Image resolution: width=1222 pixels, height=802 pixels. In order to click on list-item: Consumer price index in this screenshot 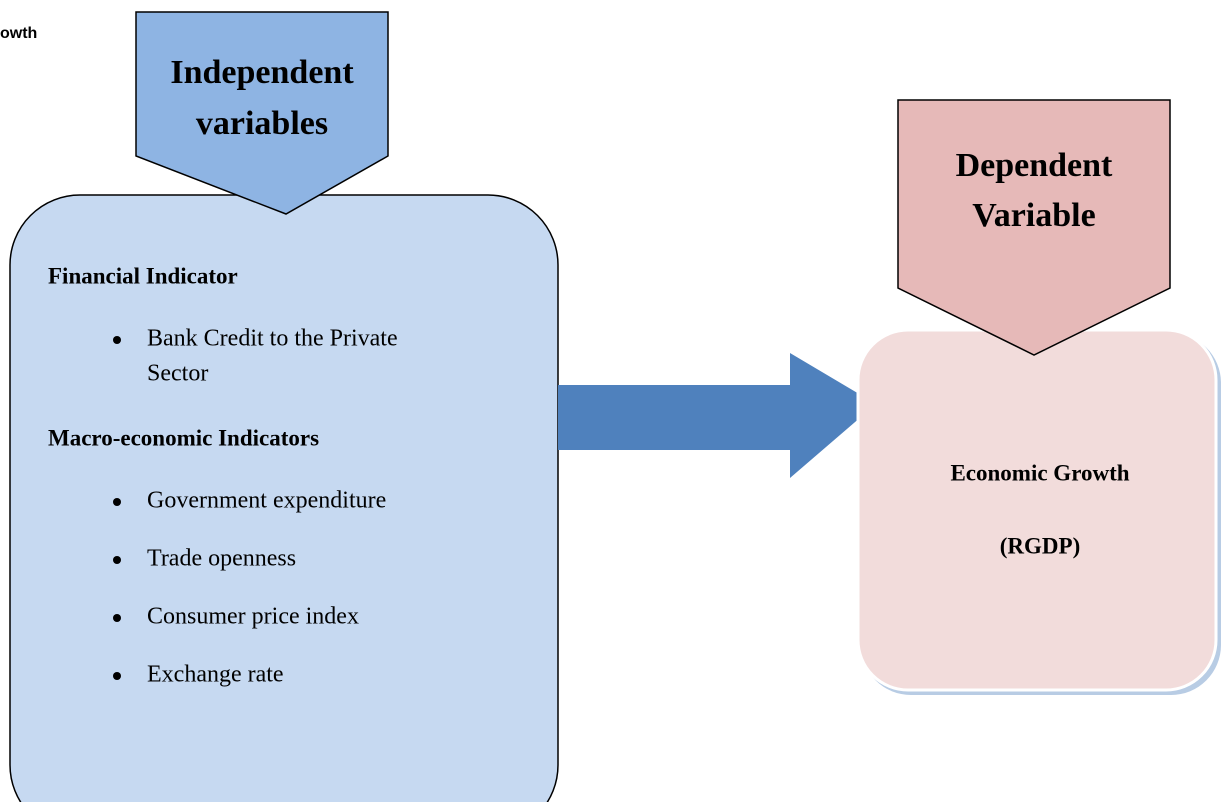, I will do `click(253, 617)`.